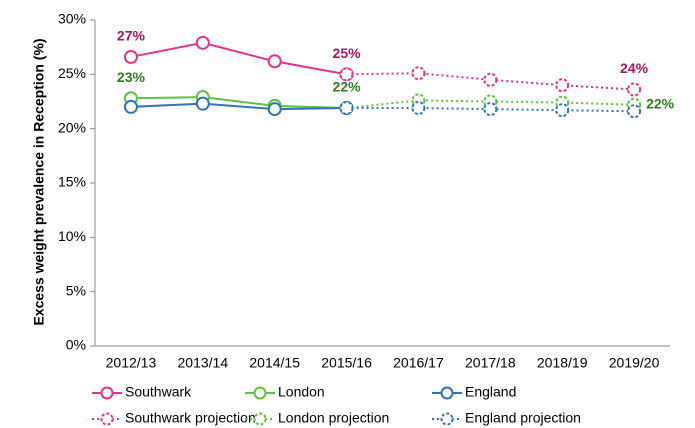 The height and width of the screenshot is (428, 695). I want to click on x-tick-label: 2013/14, so click(203, 363).